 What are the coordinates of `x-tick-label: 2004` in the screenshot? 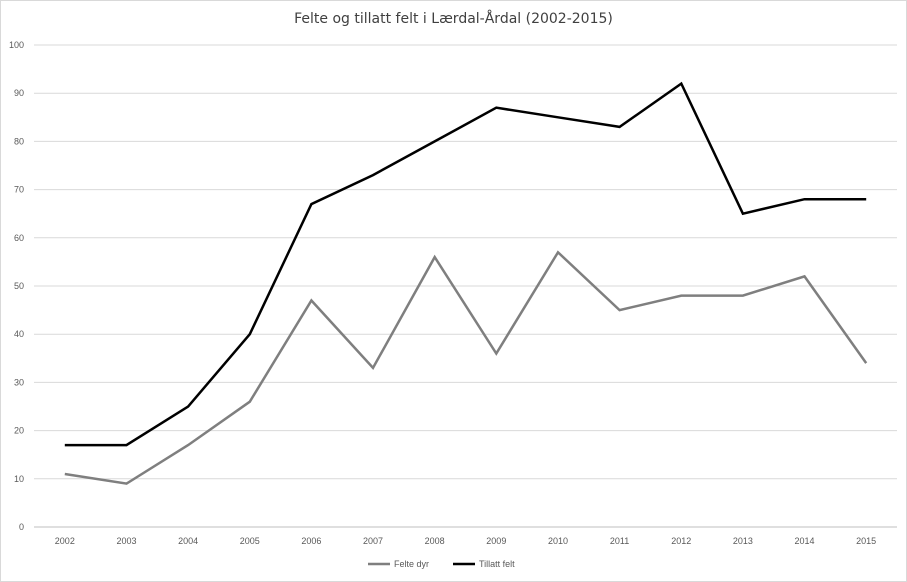 It's located at (188, 541).